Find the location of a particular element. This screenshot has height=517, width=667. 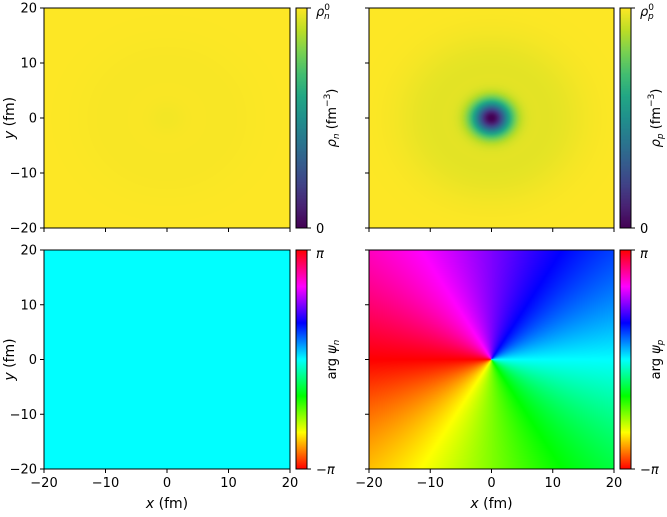

colorbar-top-label: ρ0 p is located at coordinates (647, 12).